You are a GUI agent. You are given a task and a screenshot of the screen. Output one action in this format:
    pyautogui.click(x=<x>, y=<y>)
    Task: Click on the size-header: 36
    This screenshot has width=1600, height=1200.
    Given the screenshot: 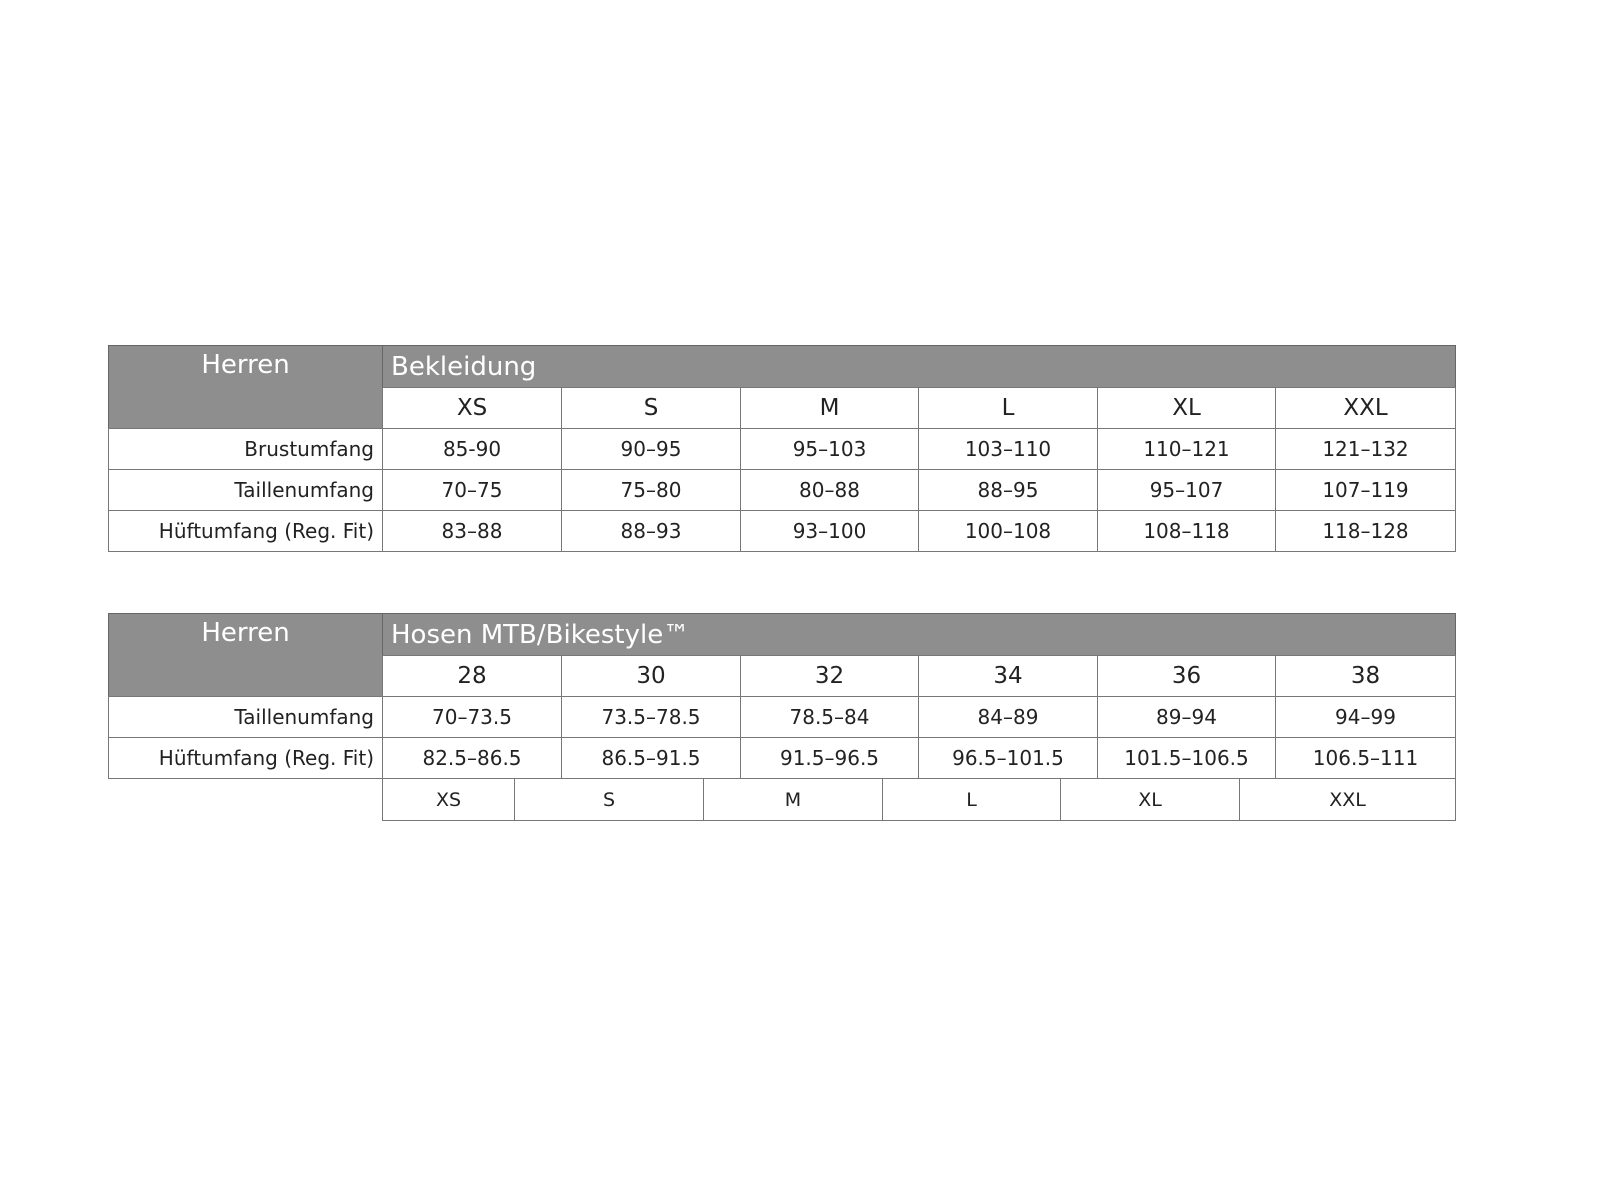 What is the action you would take?
    pyautogui.click(x=1186, y=676)
    